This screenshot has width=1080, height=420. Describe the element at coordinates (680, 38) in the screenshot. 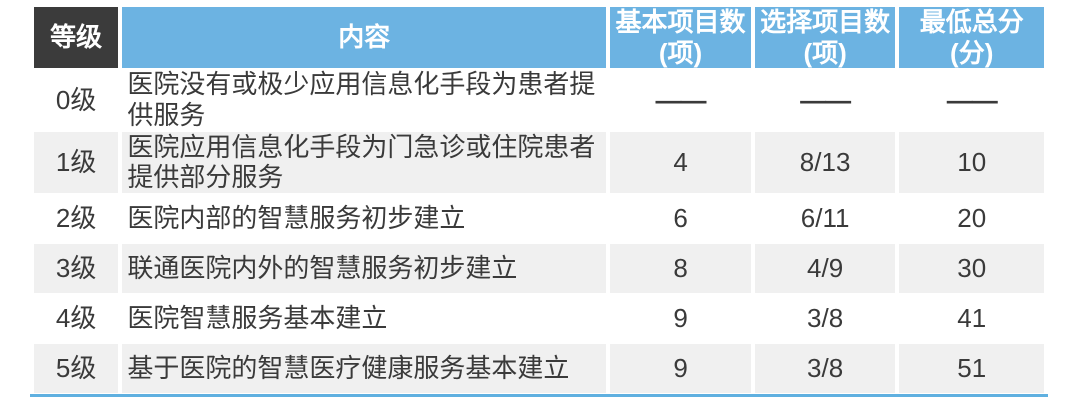

I see `header-cell-basic: 基本项目数 (项)` at that location.